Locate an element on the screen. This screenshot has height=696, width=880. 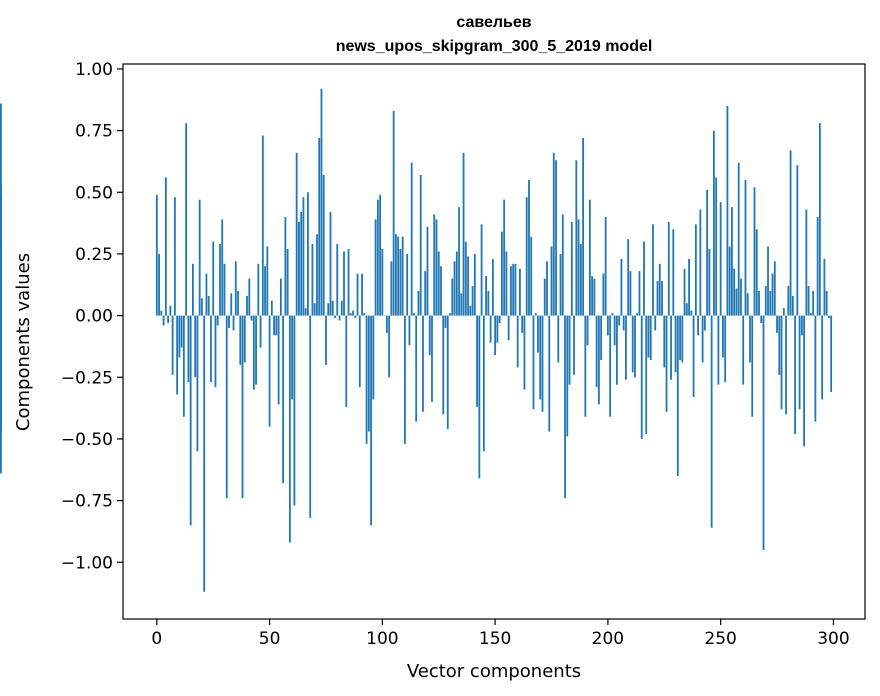
y-tick-label: 0.50 is located at coordinates (94, 193).